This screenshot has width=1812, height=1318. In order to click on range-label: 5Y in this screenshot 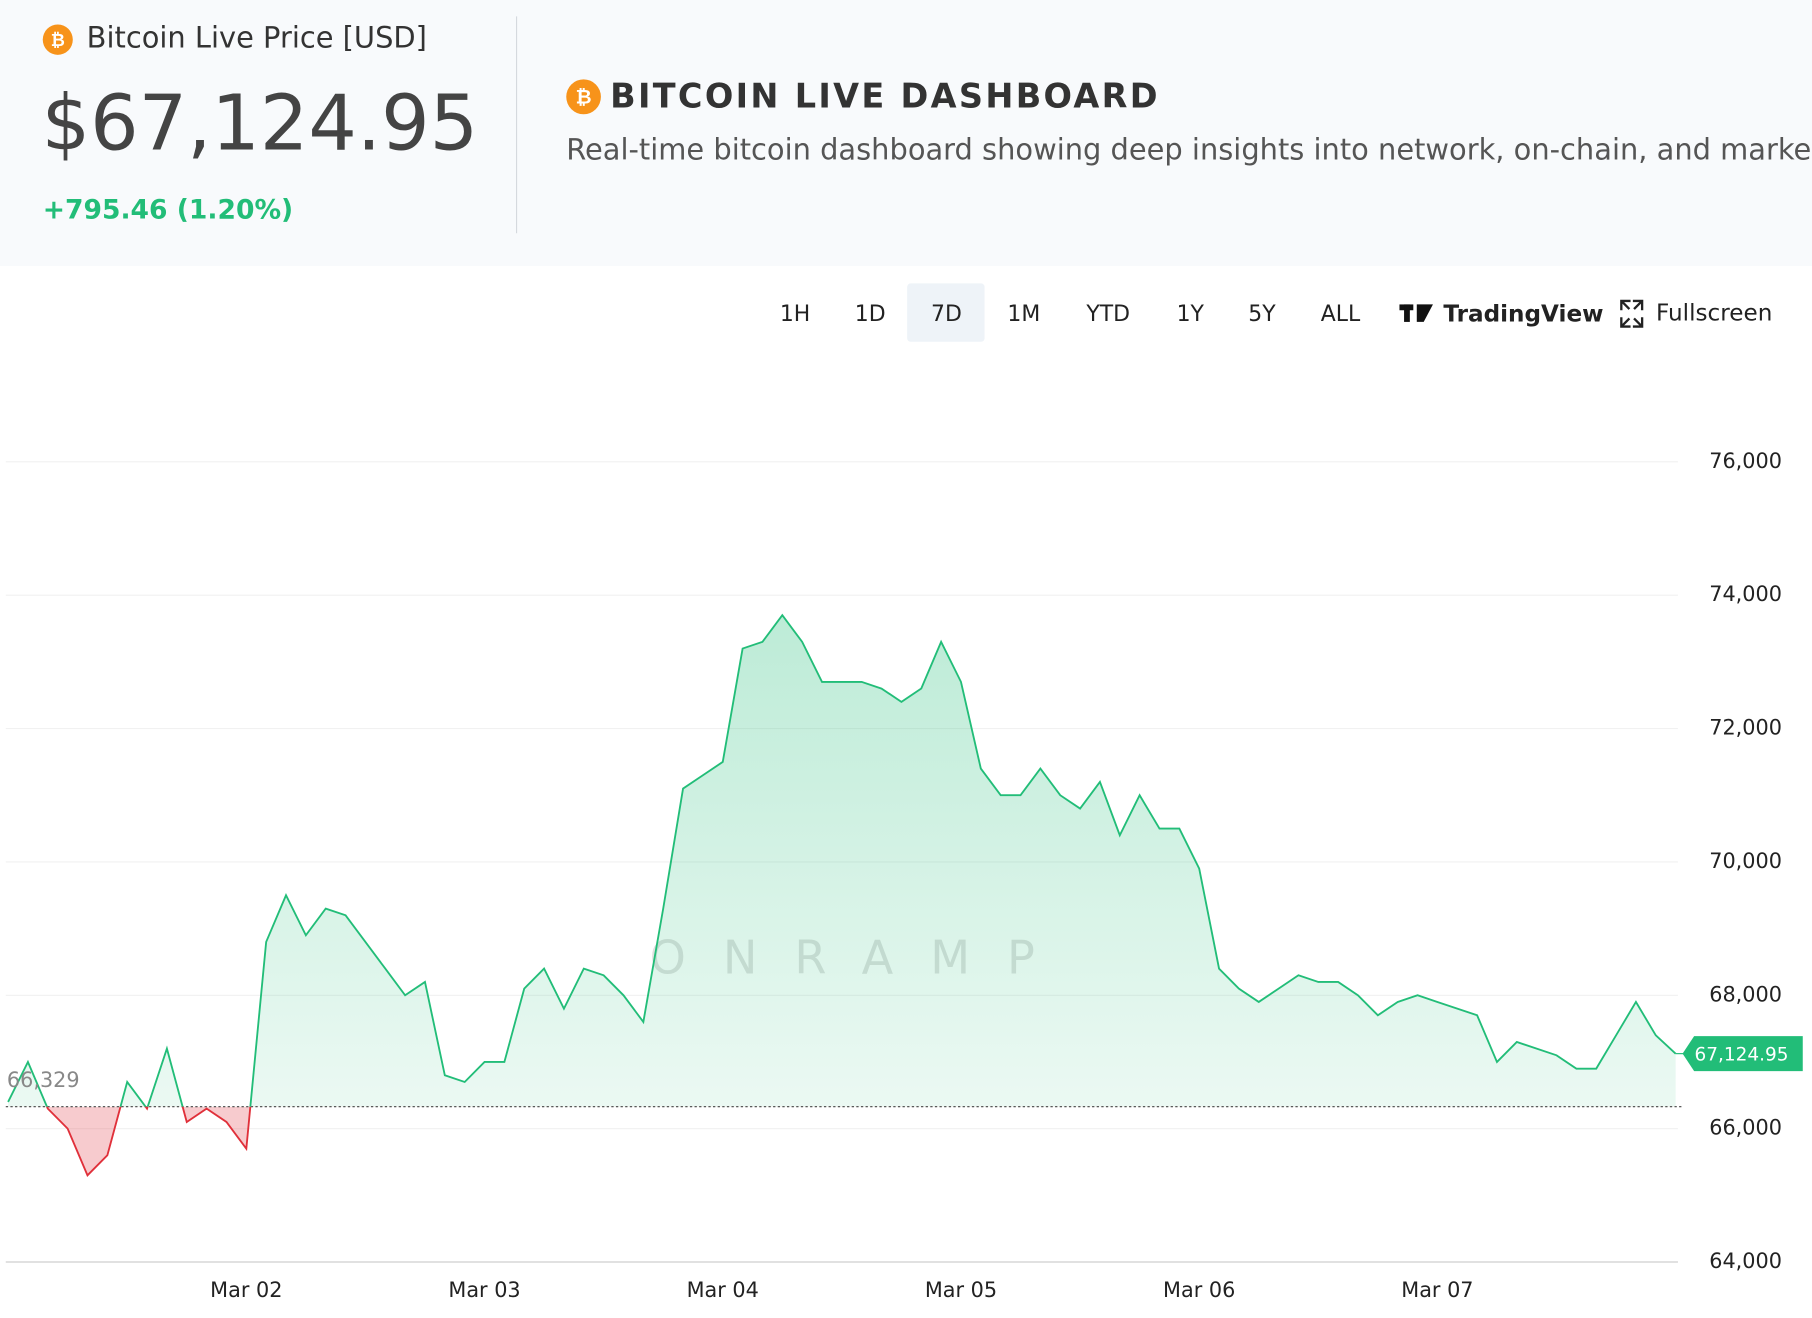, I will do `click(1262, 314)`.